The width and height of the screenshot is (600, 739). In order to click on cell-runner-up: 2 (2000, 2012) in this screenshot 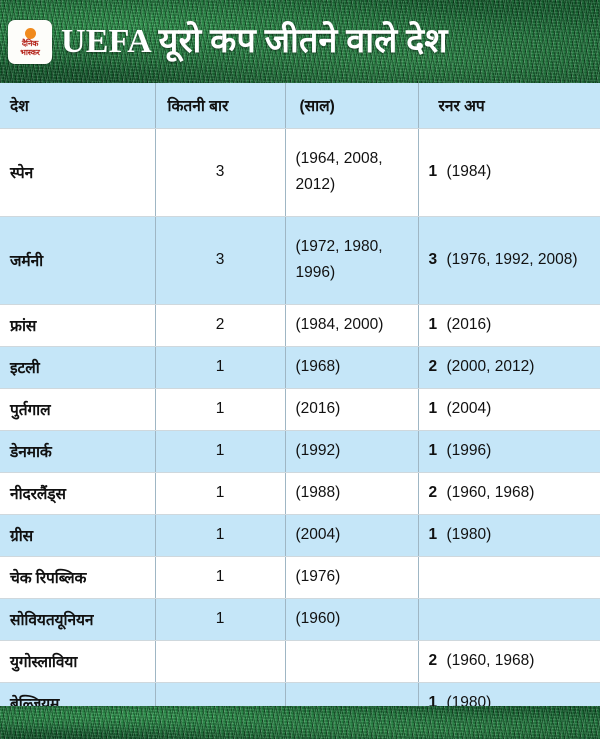, I will do `click(509, 367)`.